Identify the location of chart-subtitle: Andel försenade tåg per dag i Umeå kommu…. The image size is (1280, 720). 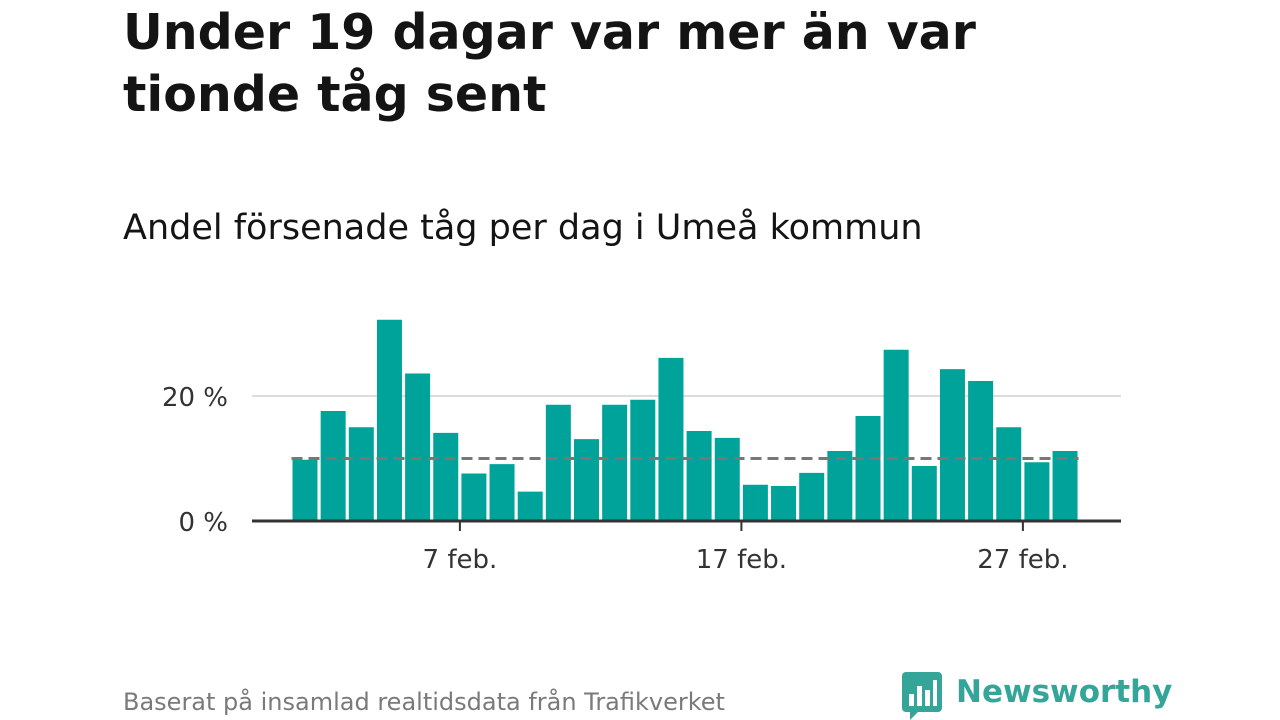
(523, 228).